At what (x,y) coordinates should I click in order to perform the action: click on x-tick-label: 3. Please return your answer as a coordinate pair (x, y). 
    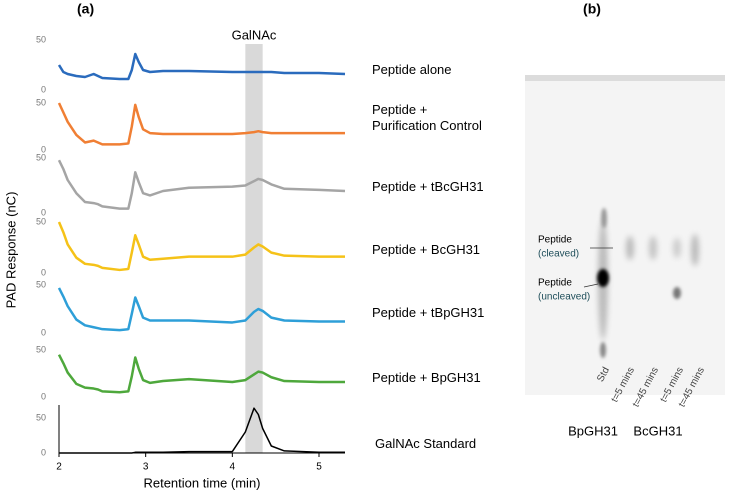
    Looking at the image, I should click on (146, 467).